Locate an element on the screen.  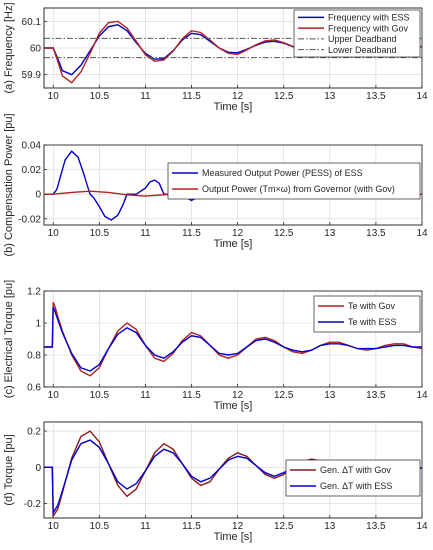
legend: Gen. ΔT with Gov Gen. ΔT with ESS is located at coordinates (353, 478).